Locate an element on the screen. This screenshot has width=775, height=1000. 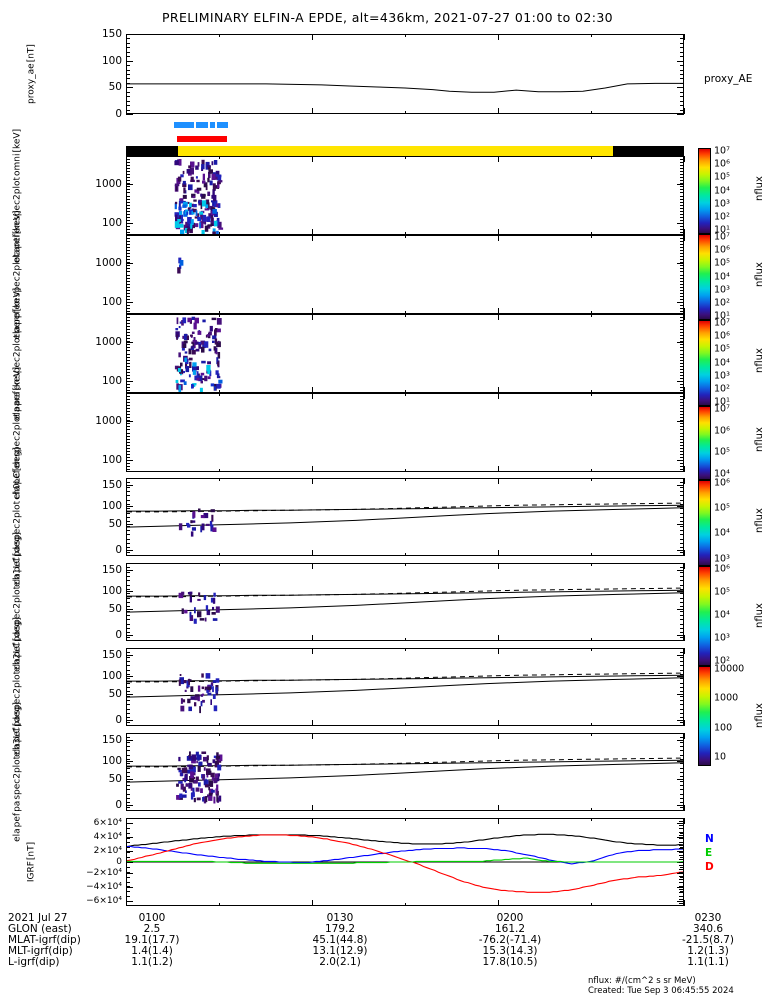
footer-row-label: L-igrf(dip) is located at coordinates (34, 962).